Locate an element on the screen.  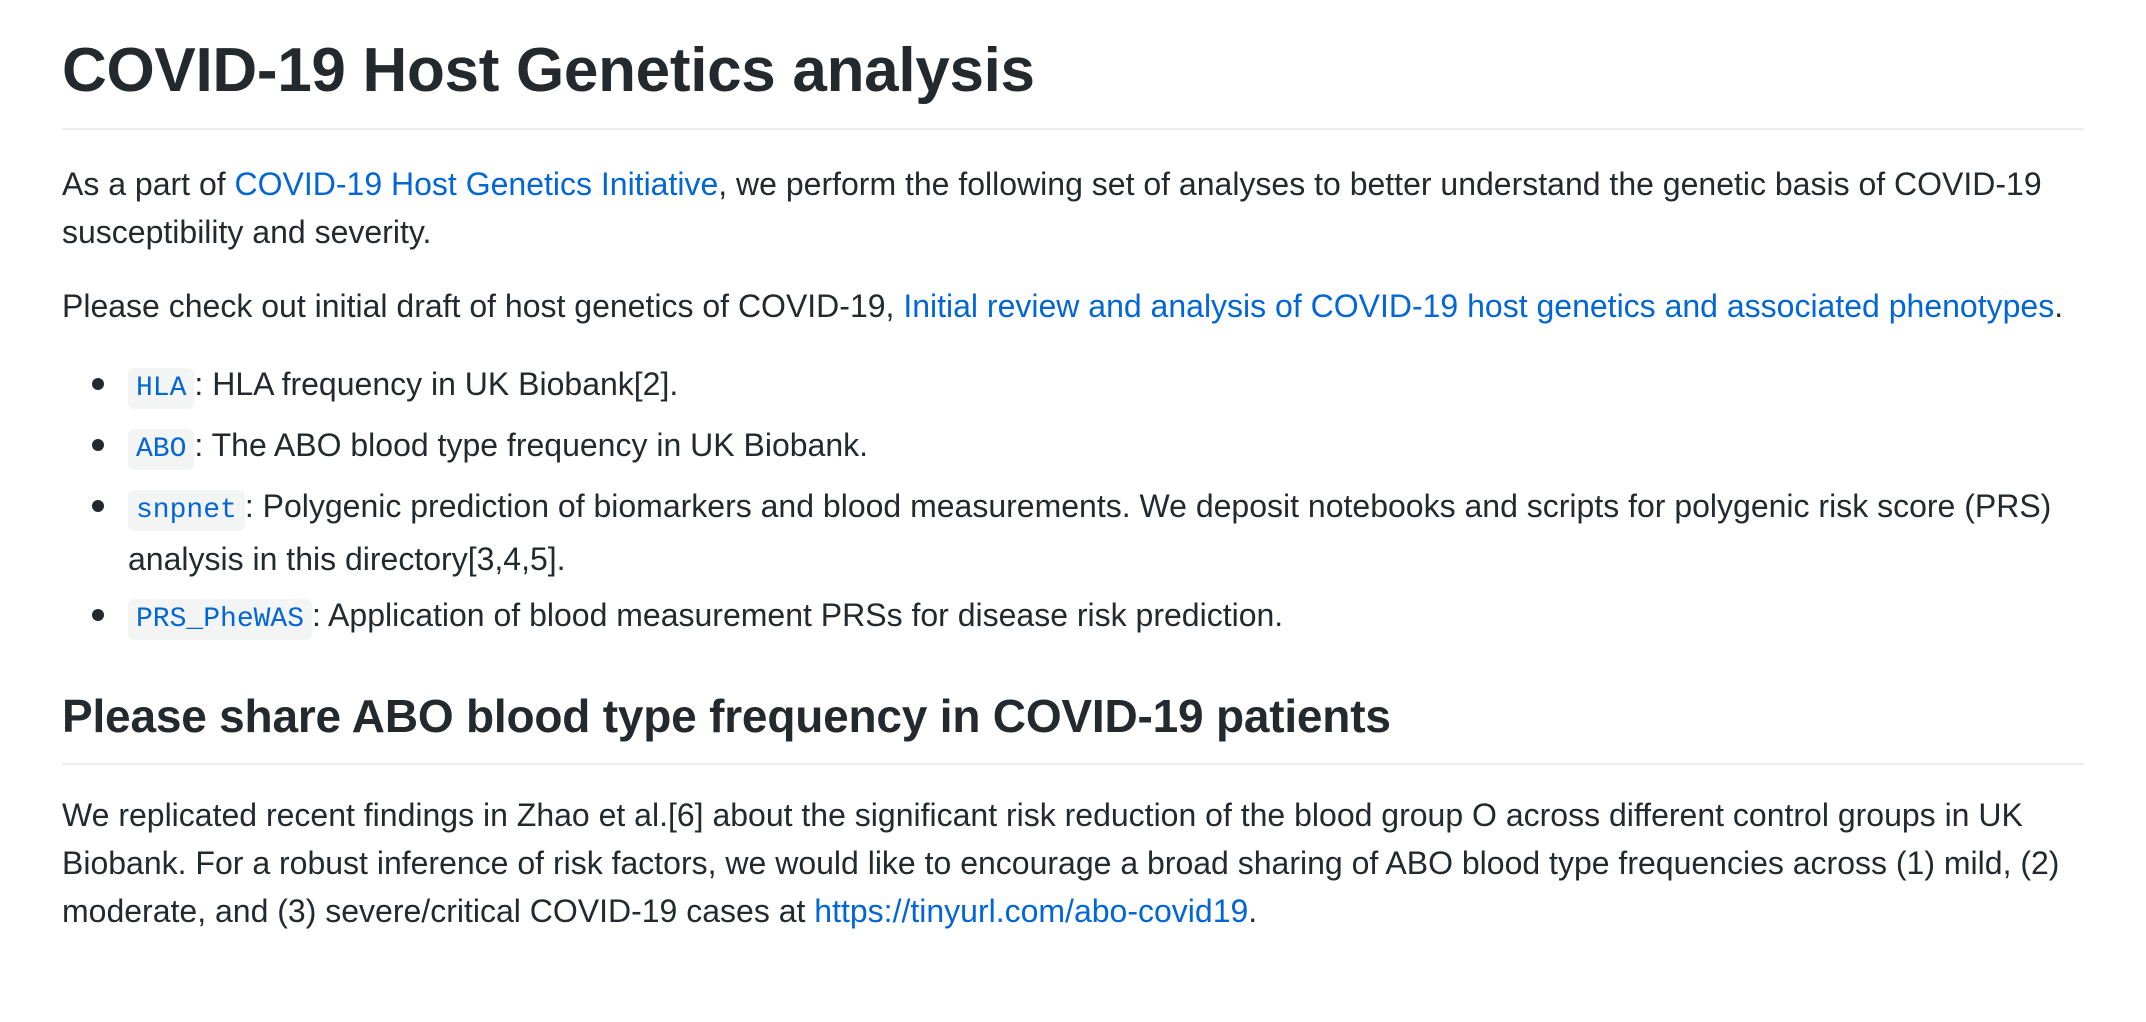
abo-covid19-link: https://tinyurl.com/abo-covid19 is located at coordinates (1031, 911).